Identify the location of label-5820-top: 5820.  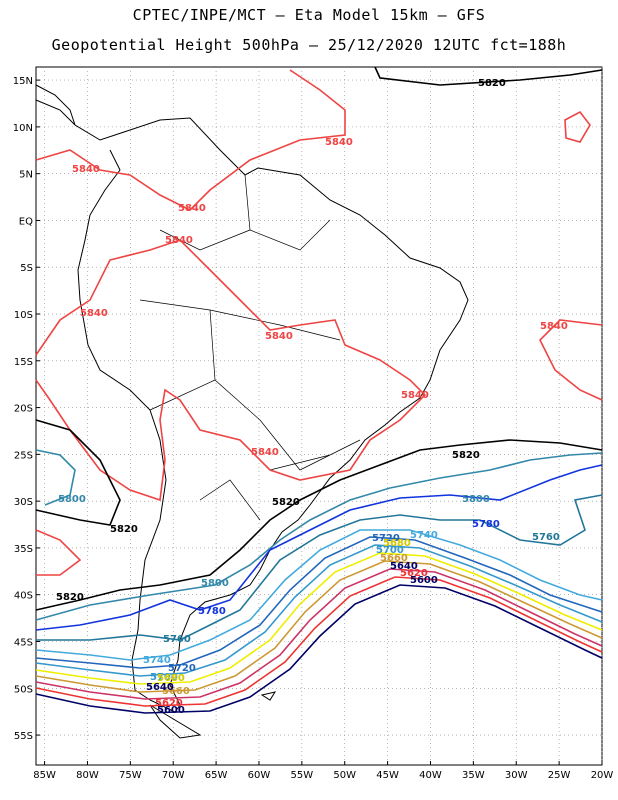
(492, 83).